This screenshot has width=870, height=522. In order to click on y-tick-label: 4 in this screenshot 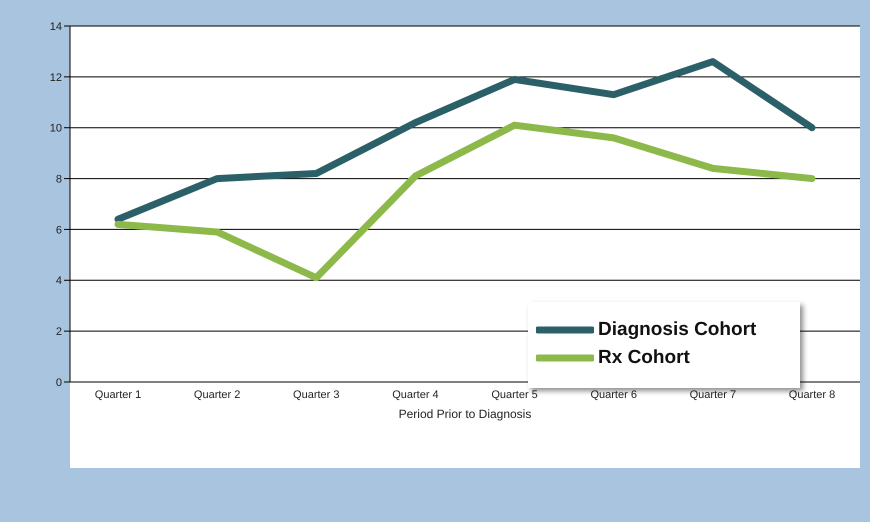, I will do `click(59, 281)`.